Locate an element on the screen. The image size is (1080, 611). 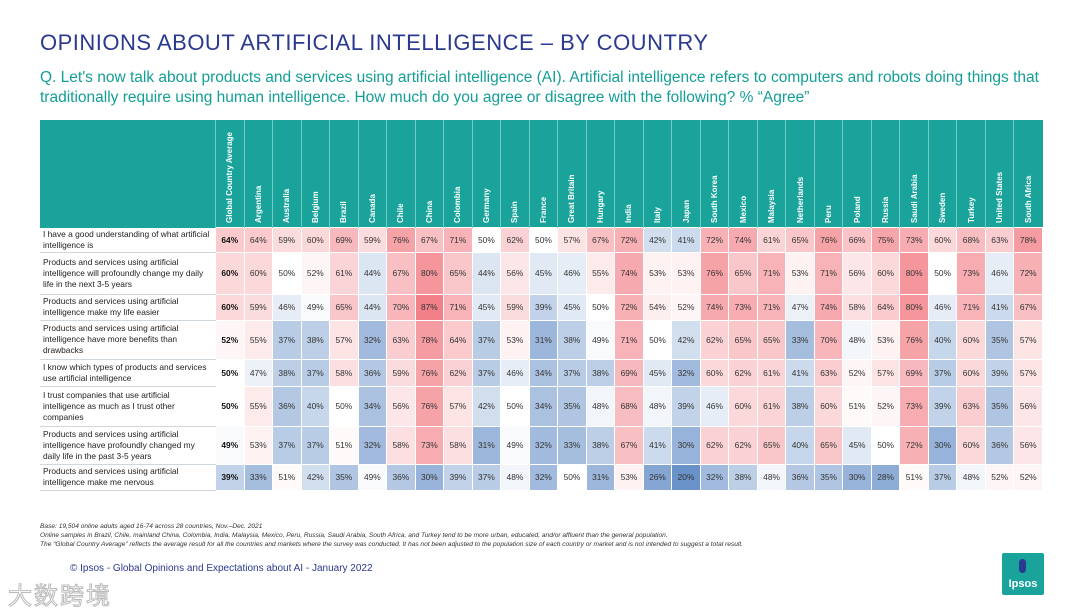
value-cell: 71% is located at coordinates (771, 273).